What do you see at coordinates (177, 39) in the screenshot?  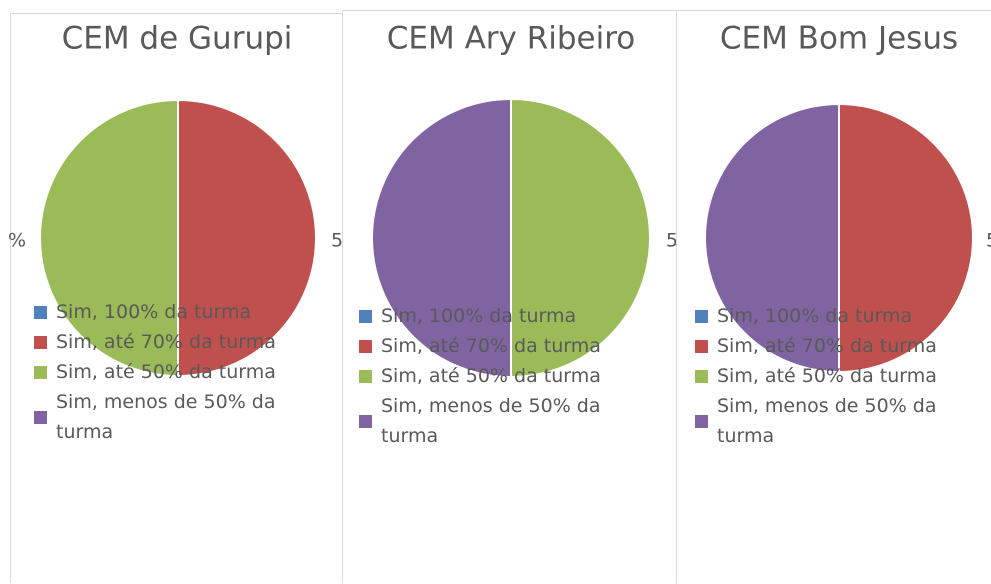 I see `chart-title: CEM de Gurupi` at bounding box center [177, 39].